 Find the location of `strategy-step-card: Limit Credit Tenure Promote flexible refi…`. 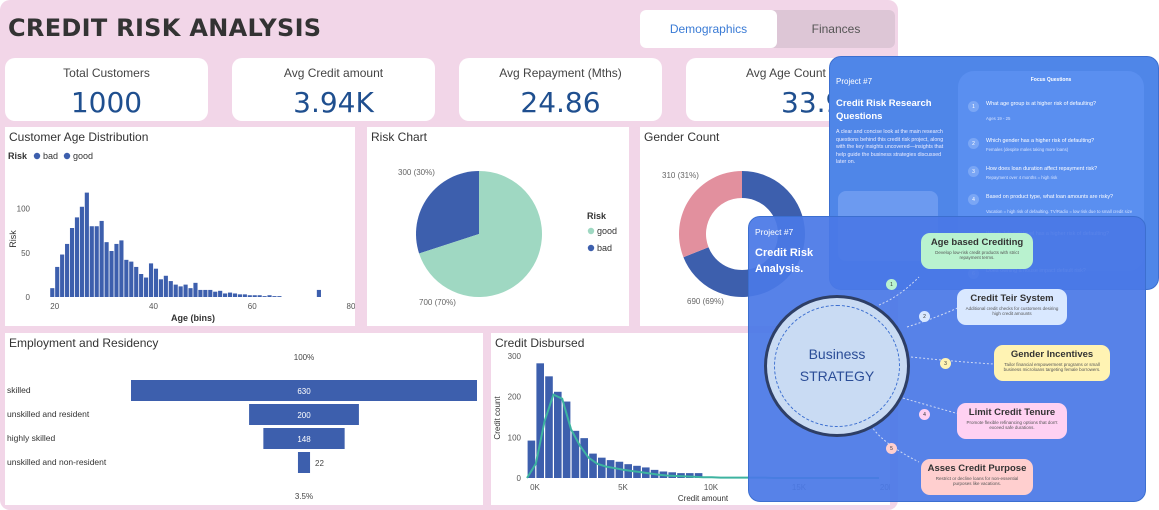

strategy-step-card: Limit Credit Tenure Promote flexible refi… is located at coordinates (1012, 421).